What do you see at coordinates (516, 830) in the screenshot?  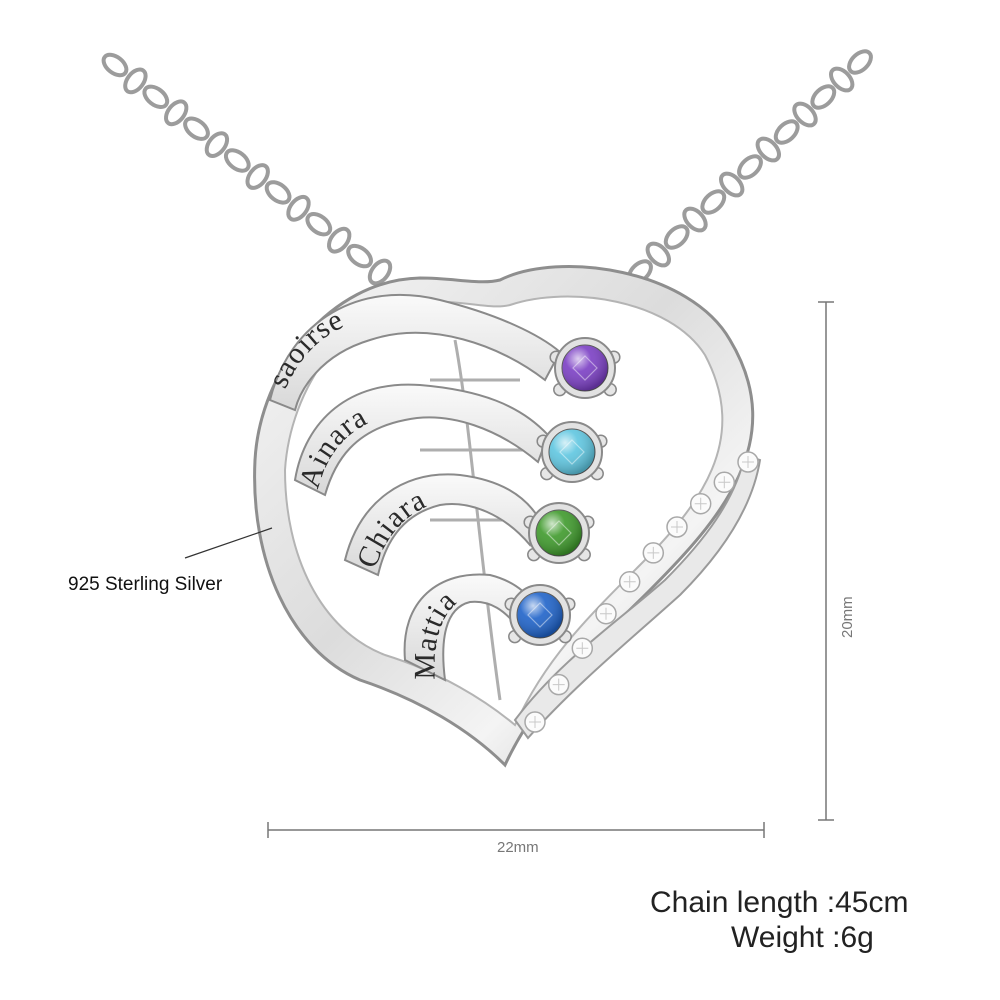 I see `width-dimension` at bounding box center [516, 830].